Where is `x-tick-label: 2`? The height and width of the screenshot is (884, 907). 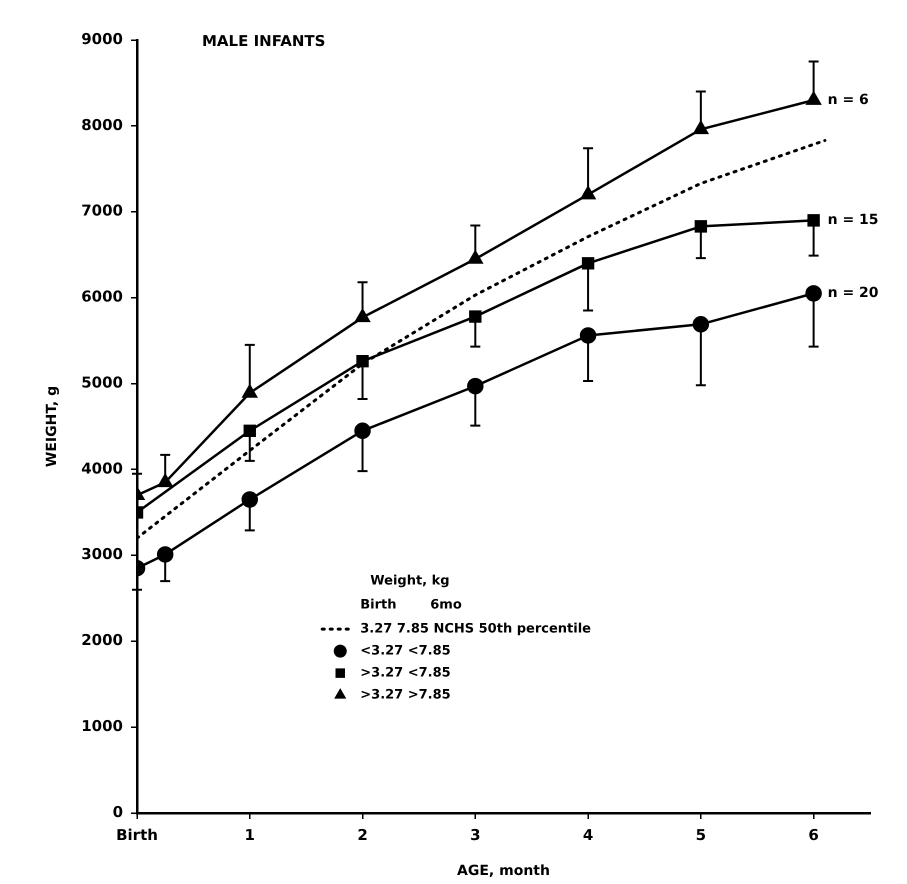 x-tick-label: 2 is located at coordinates (362, 835).